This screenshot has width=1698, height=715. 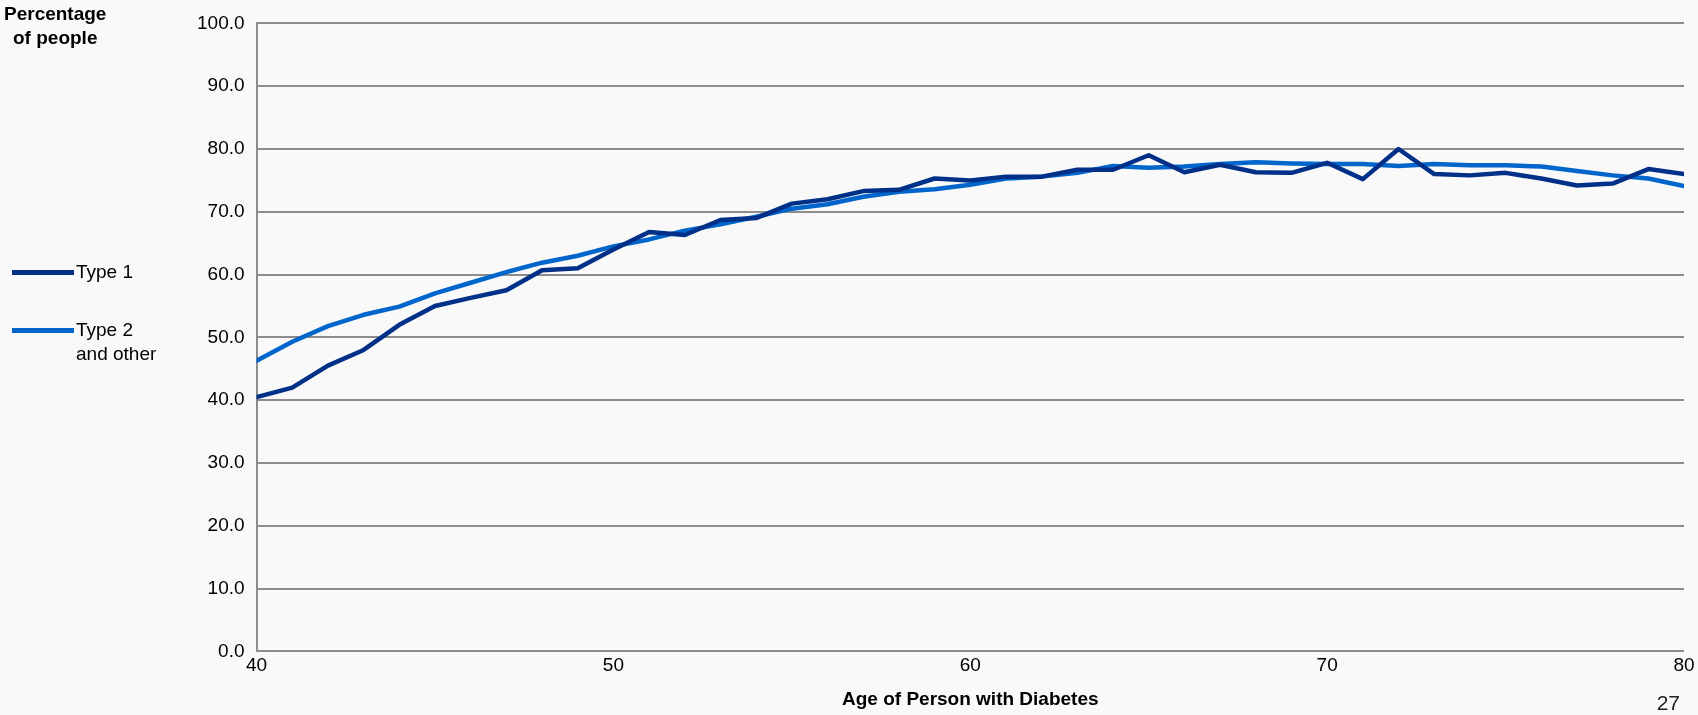 What do you see at coordinates (256, 665) in the screenshot?
I see `x-tick-label: 40` at bounding box center [256, 665].